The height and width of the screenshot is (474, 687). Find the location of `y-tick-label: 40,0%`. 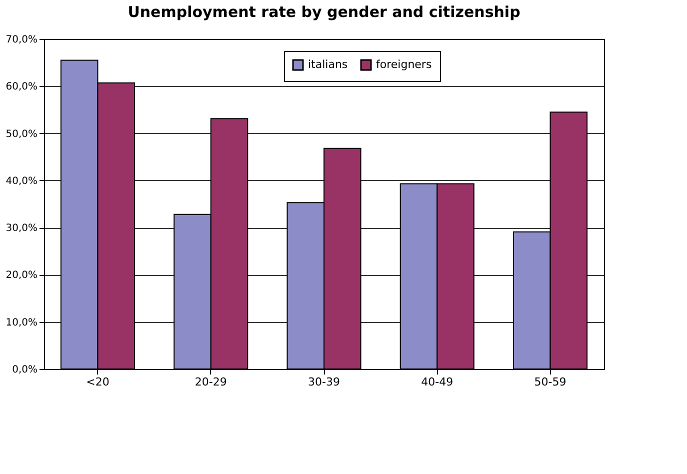

y-tick-label: 40,0% is located at coordinates (22, 181).